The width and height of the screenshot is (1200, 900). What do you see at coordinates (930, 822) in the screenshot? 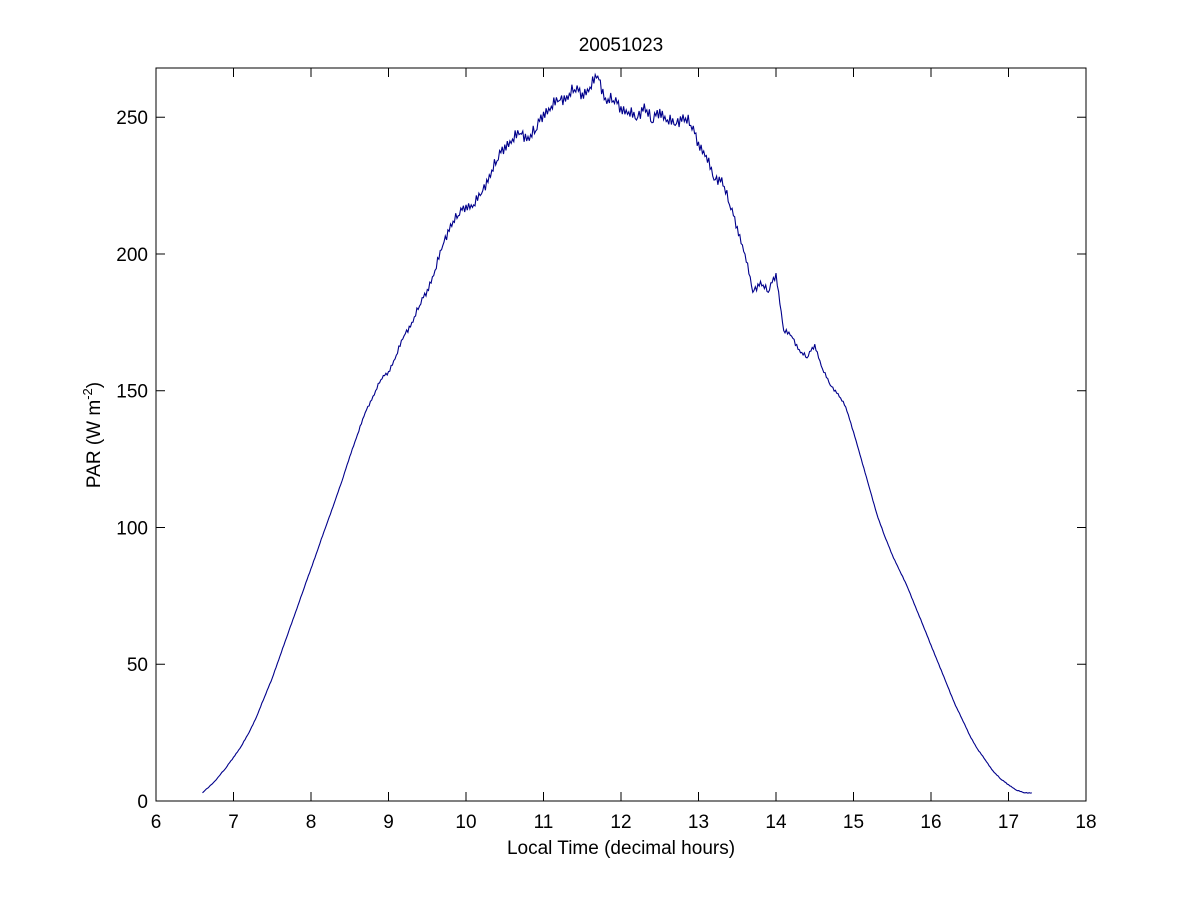
I see `x-tick-label: 16` at bounding box center [930, 822].